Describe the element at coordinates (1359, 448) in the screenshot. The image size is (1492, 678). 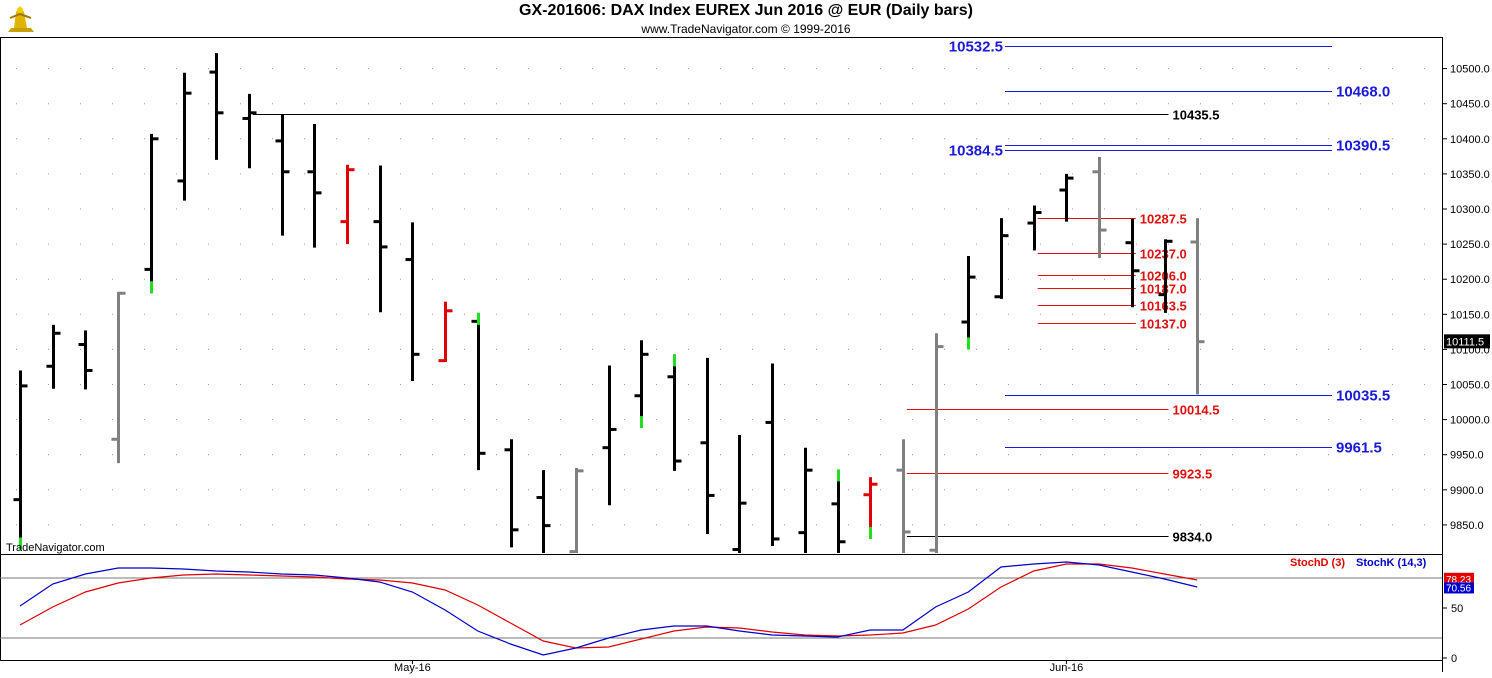
I see `level-label: 9961.5` at that location.